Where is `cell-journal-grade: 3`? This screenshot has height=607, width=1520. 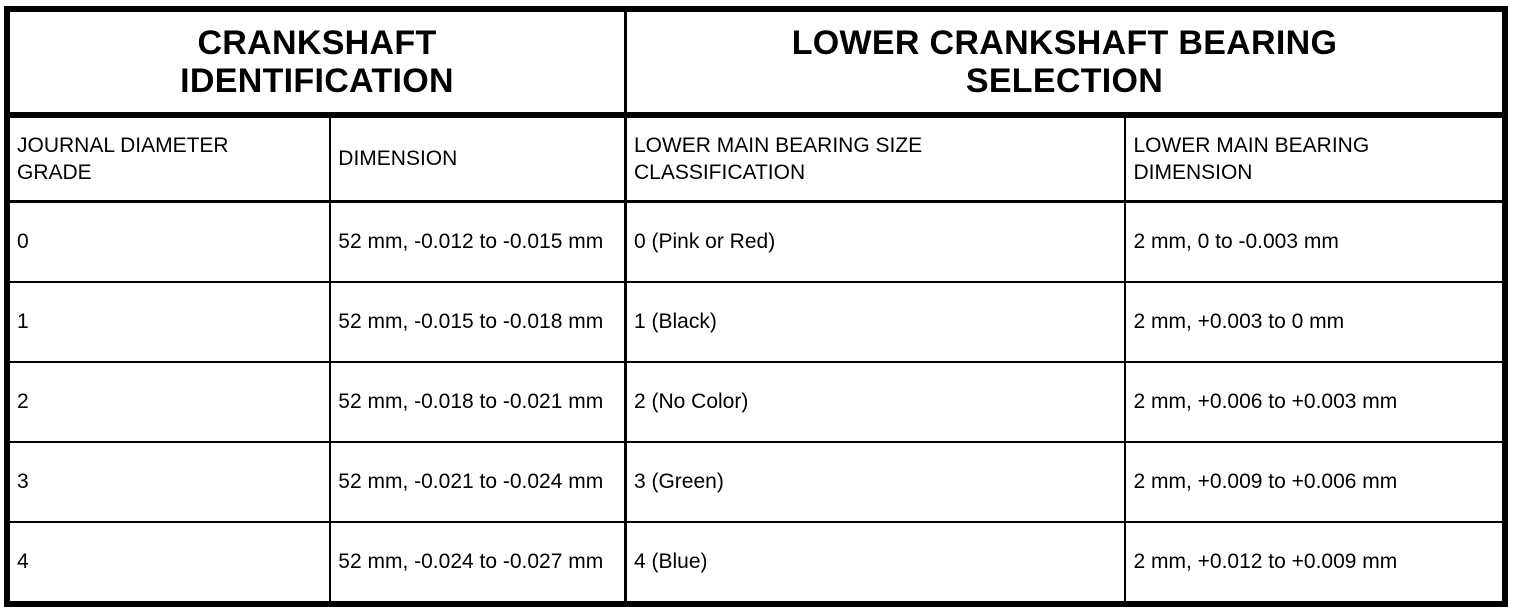 cell-journal-grade: 3 is located at coordinates (168, 482).